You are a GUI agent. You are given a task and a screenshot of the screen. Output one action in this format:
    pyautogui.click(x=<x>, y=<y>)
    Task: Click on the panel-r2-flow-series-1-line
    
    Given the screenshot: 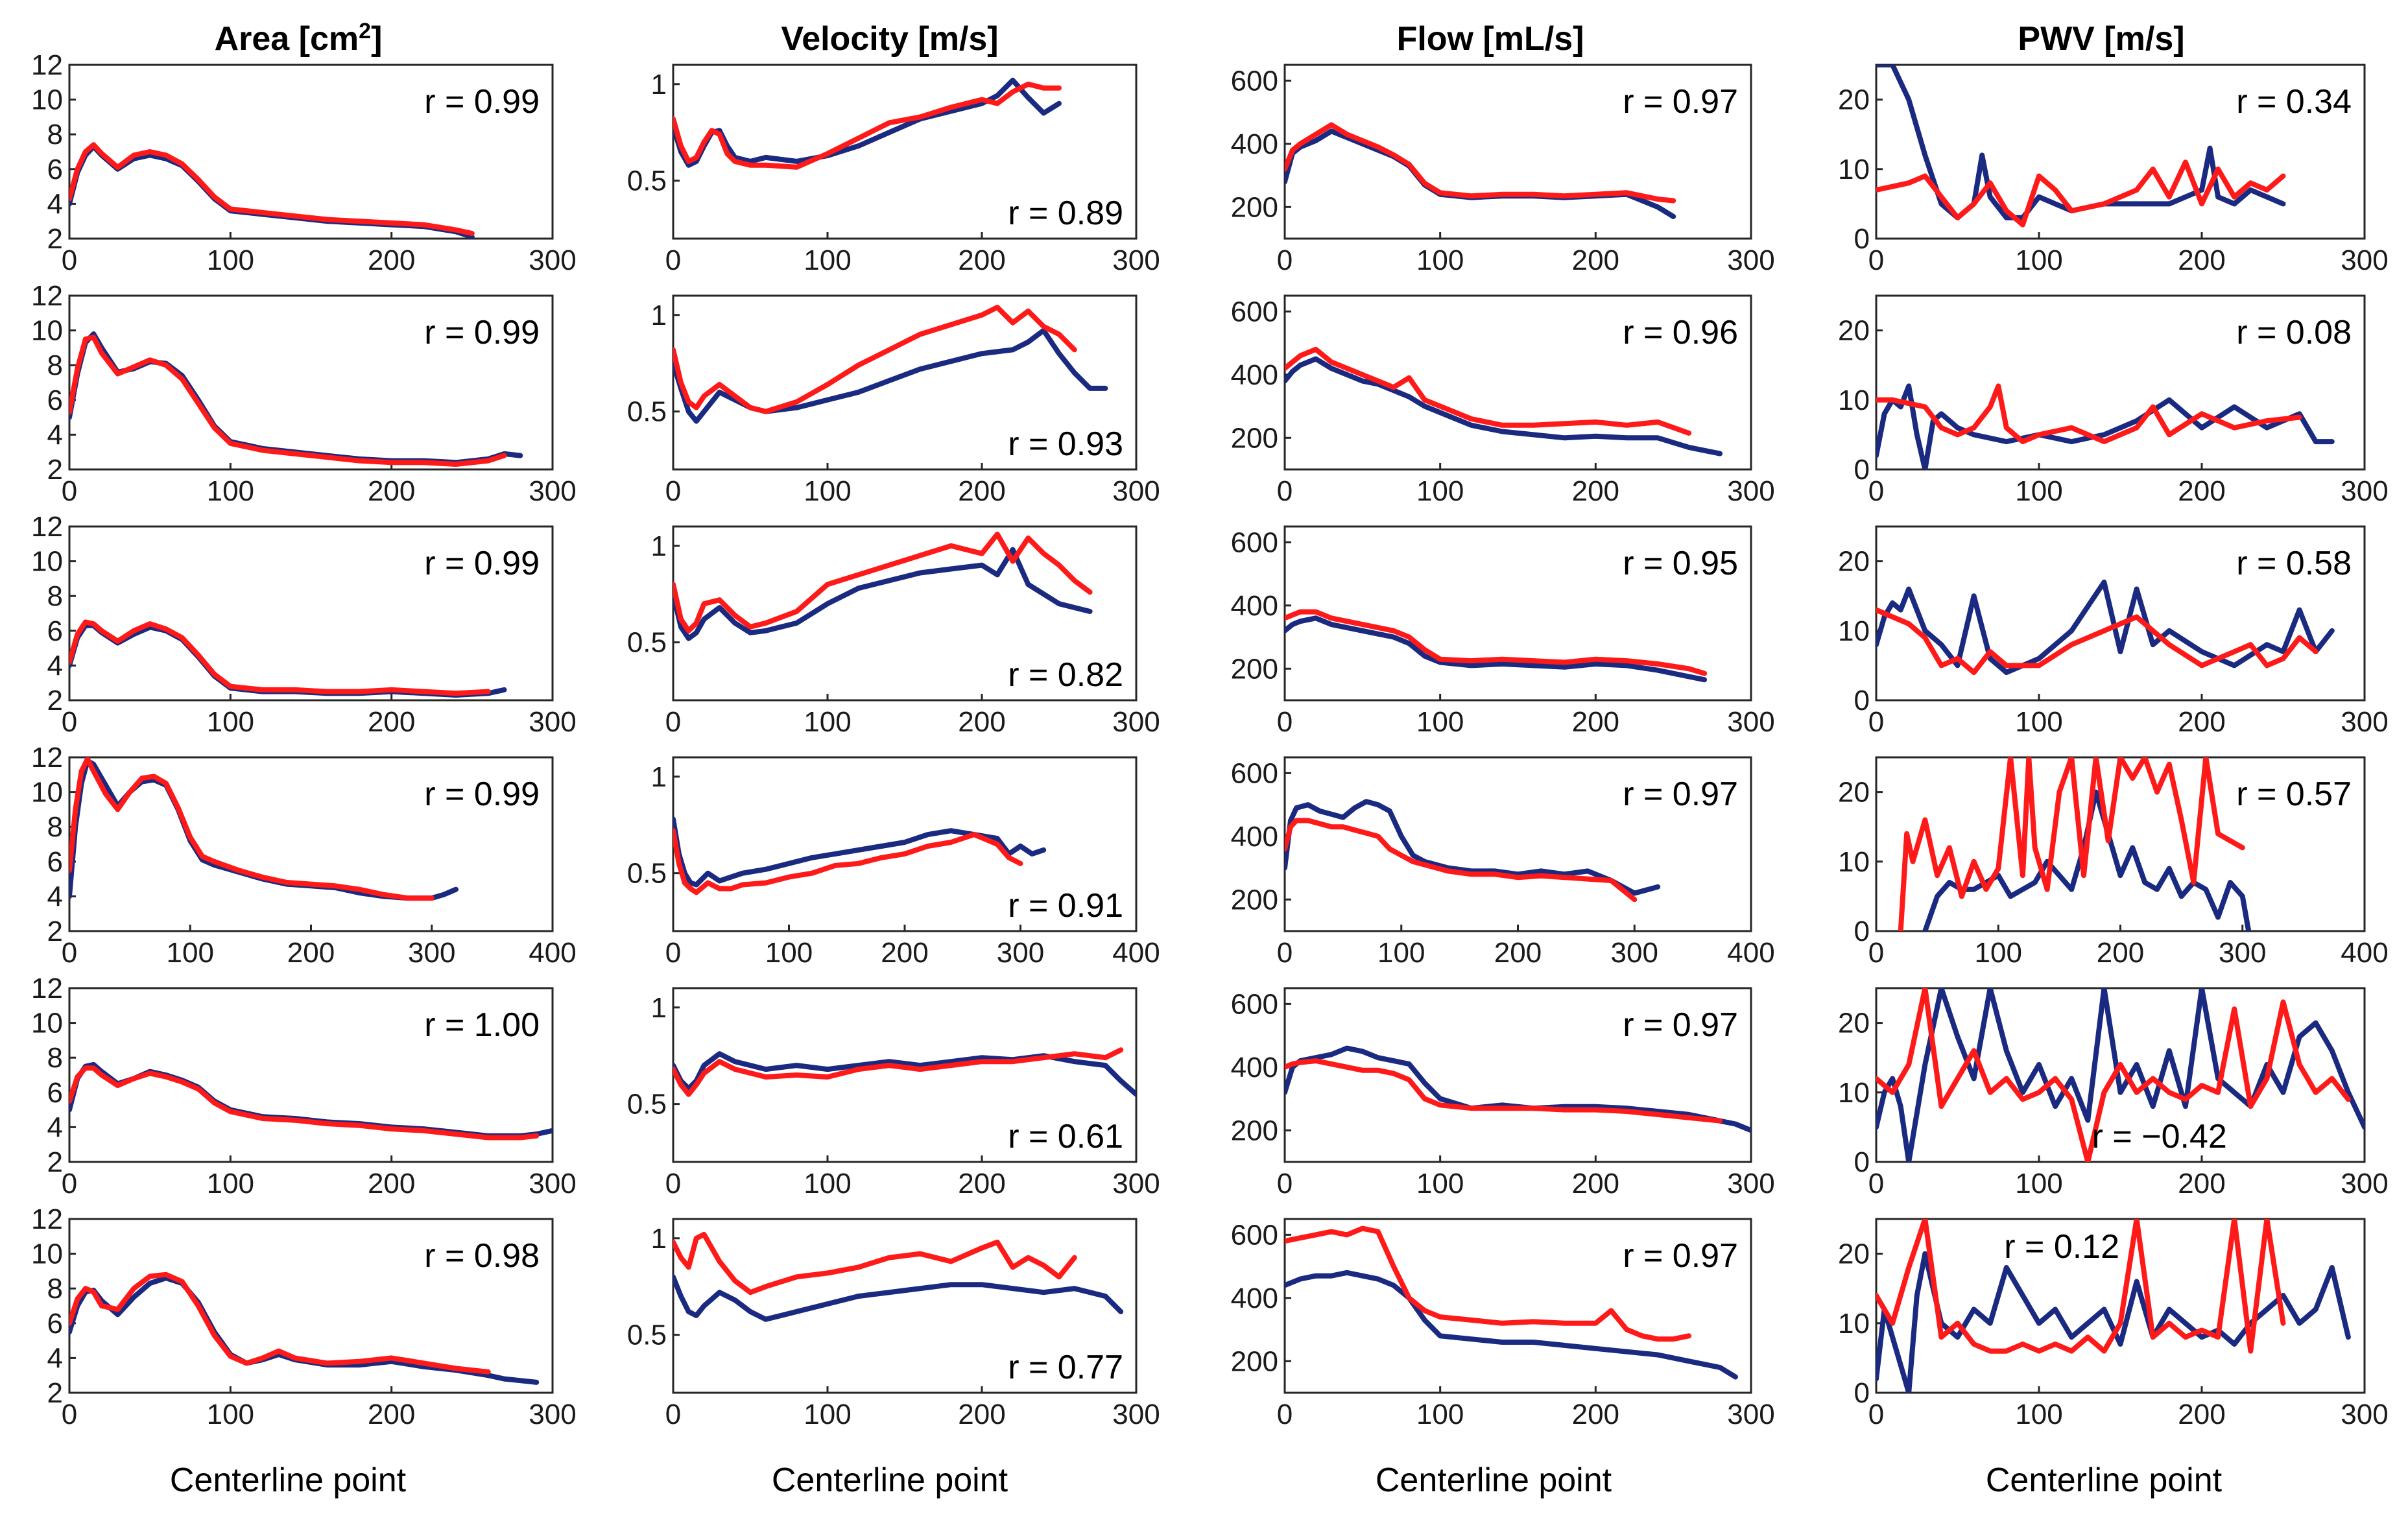 What is the action you would take?
    pyautogui.click(x=1504, y=406)
    